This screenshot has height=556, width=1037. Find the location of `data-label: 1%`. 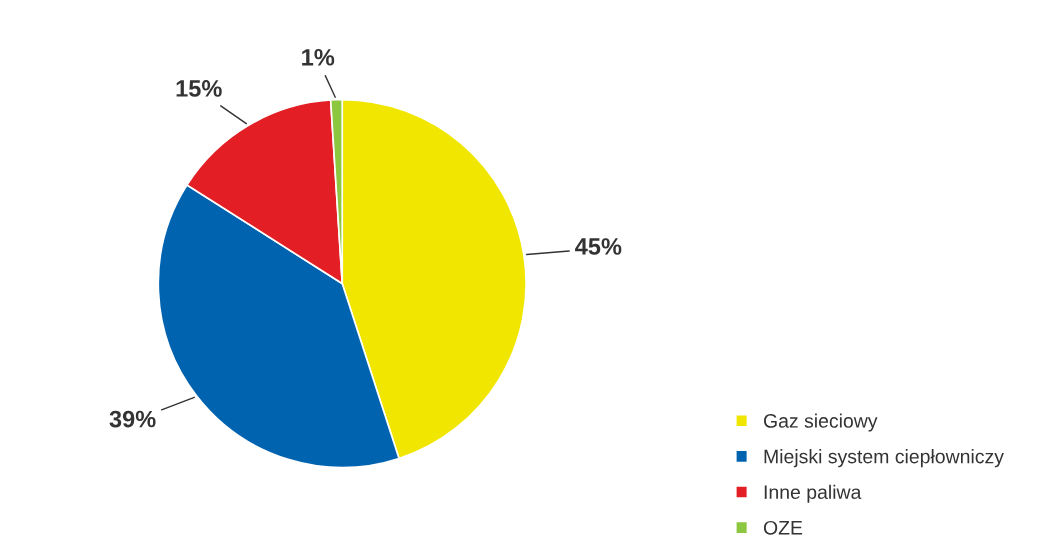

data-label: 1% is located at coordinates (318, 57).